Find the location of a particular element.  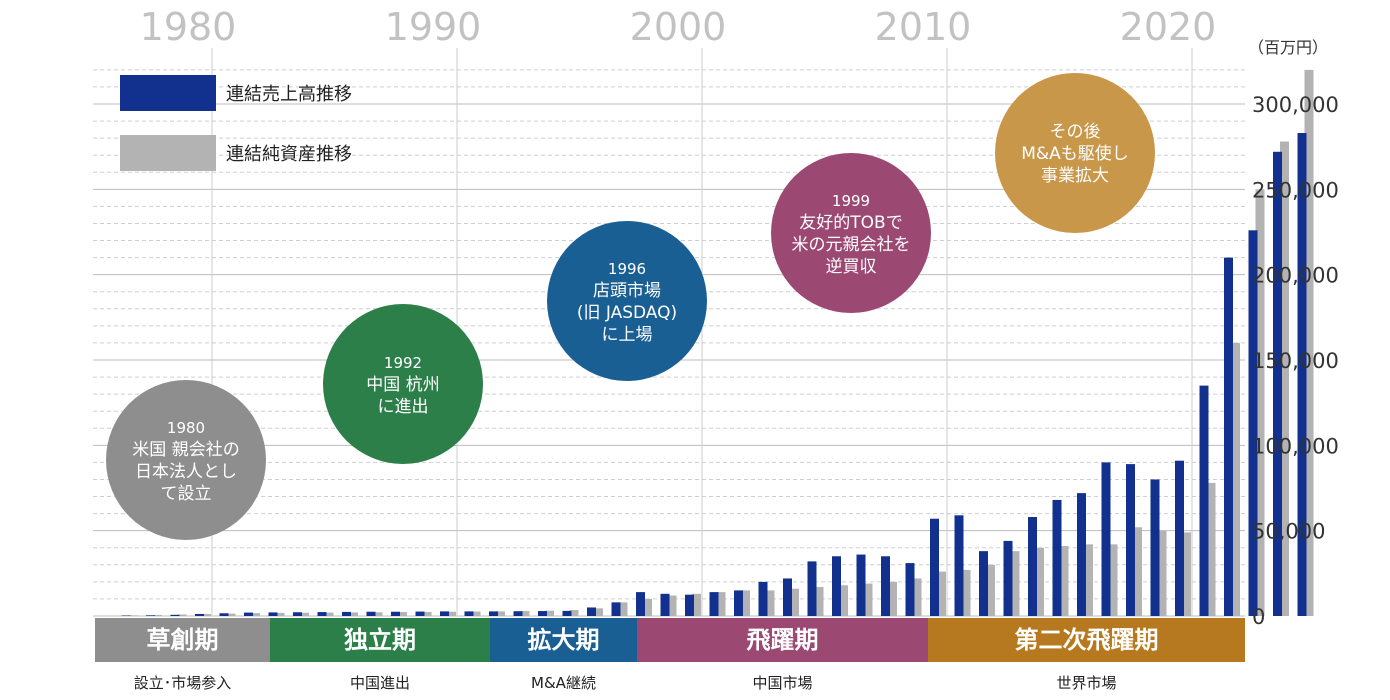

legend: 連結売上高推移 連結純資産推移 is located at coordinates (236, 123).